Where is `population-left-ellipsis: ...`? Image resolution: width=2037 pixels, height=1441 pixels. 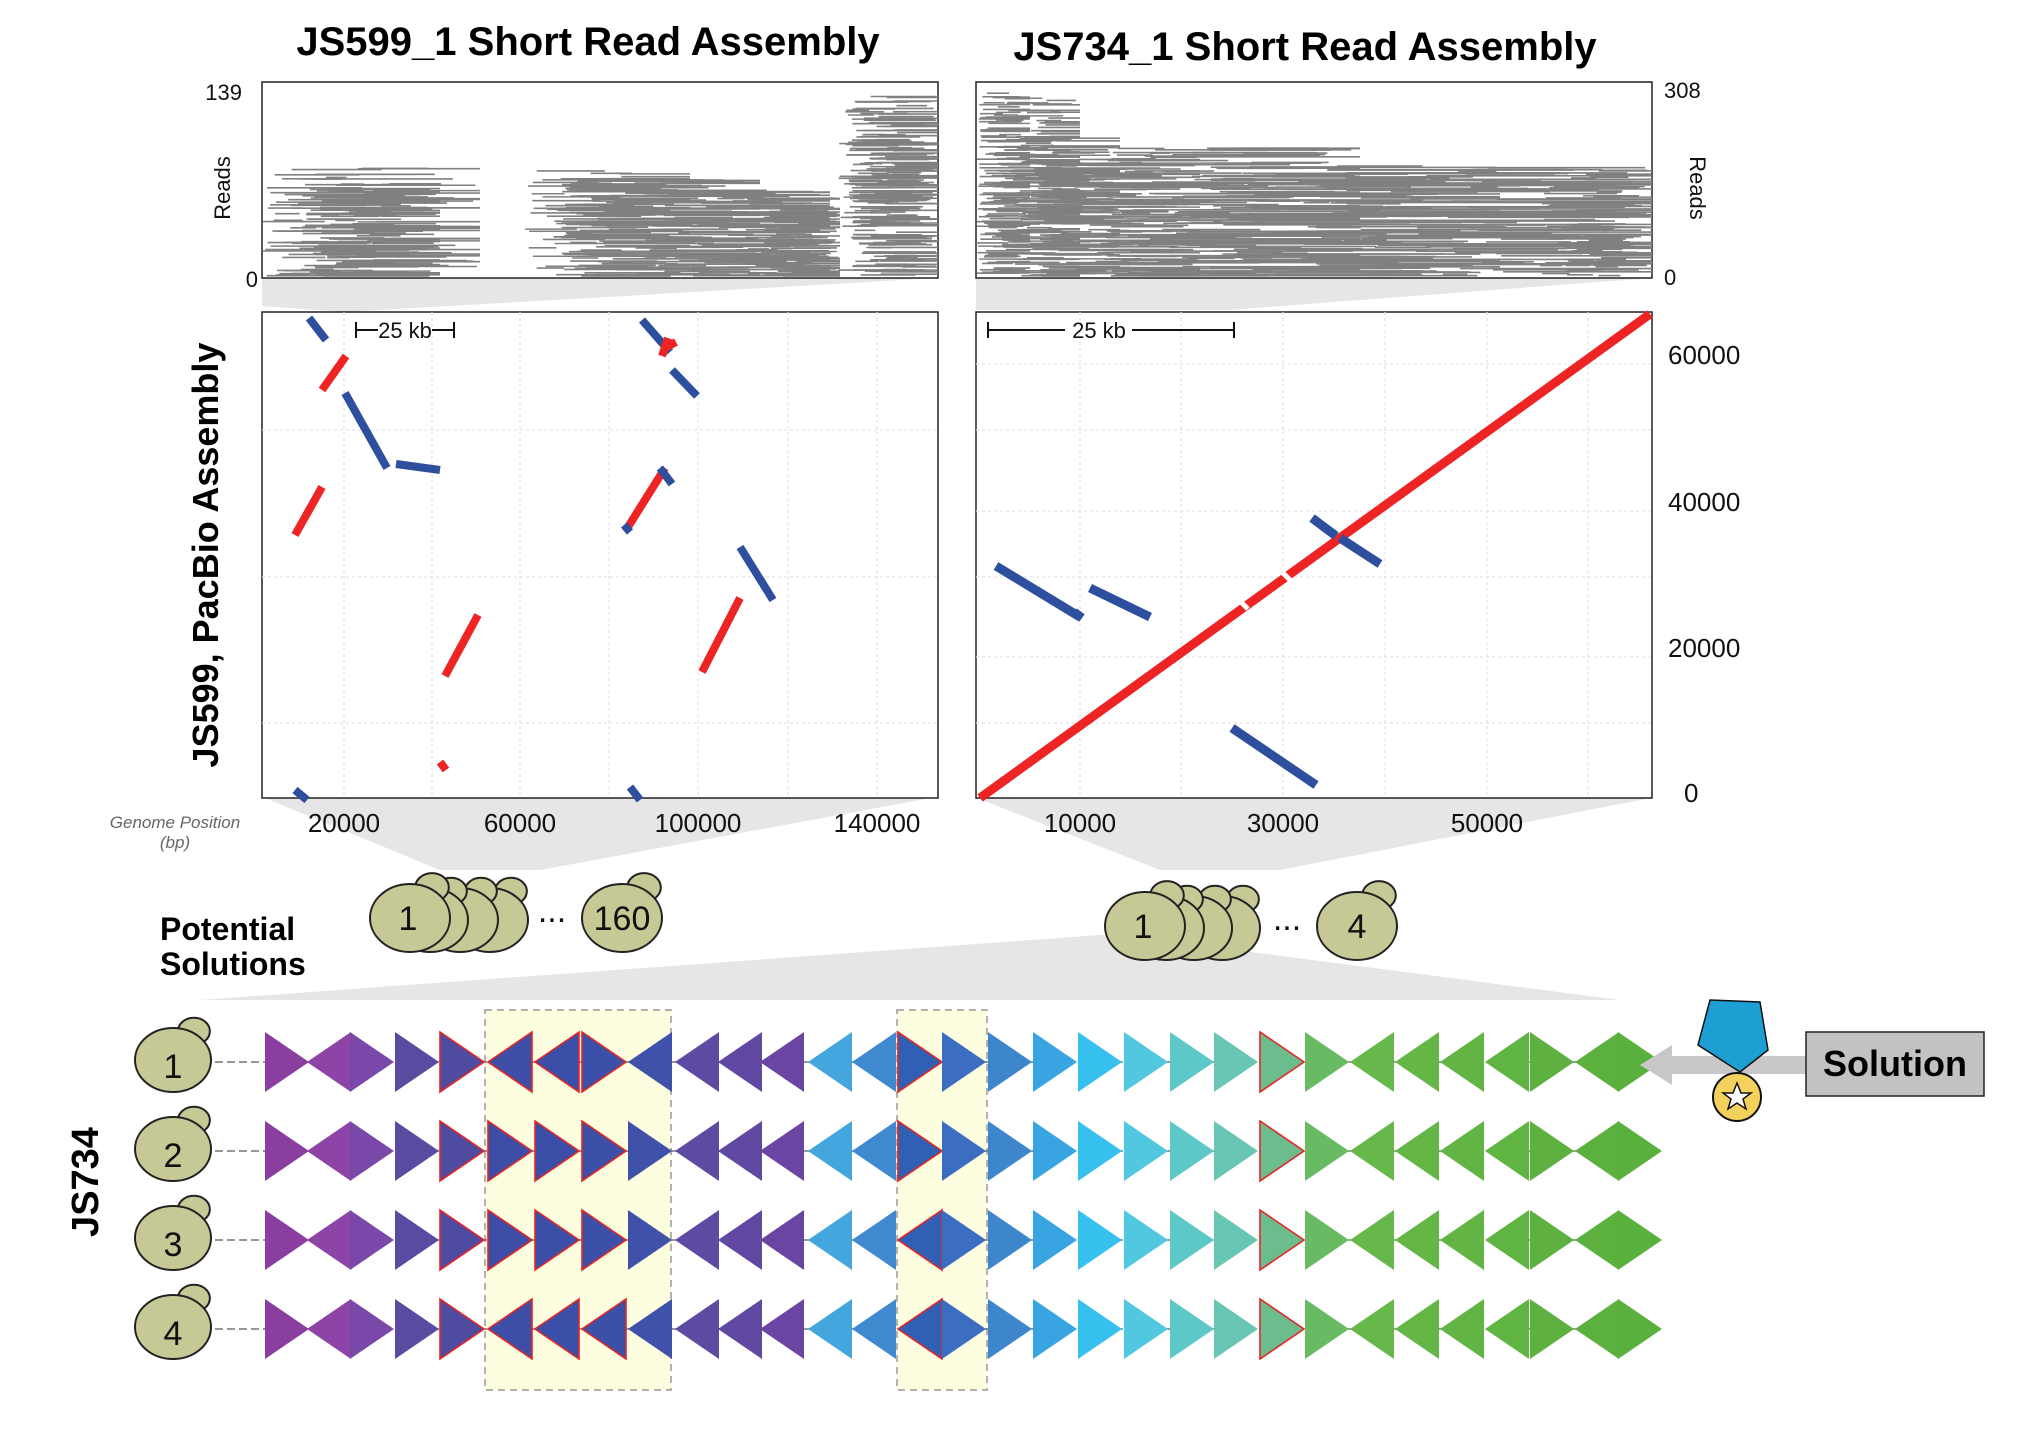
population-left-ellipsis: ... is located at coordinates (552, 911).